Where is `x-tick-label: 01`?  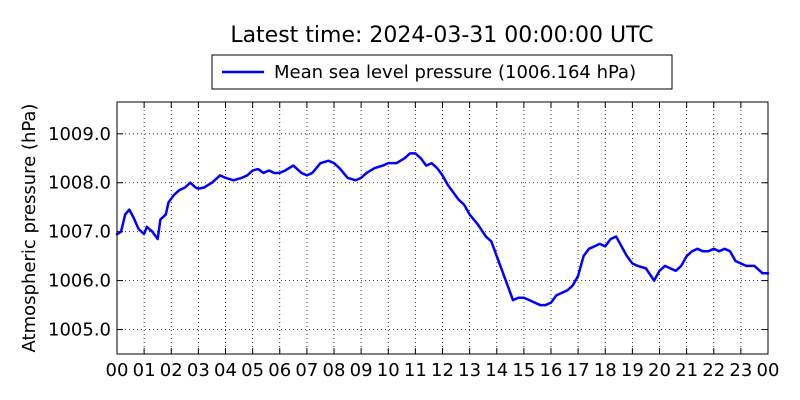
x-tick-label: 01 is located at coordinates (144, 370).